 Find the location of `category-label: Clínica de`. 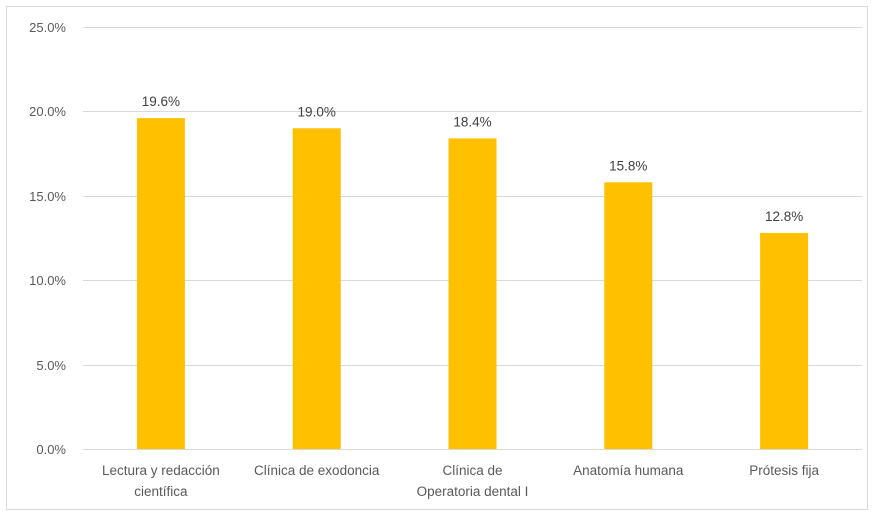

category-label: Clínica de is located at coordinates (472, 470).